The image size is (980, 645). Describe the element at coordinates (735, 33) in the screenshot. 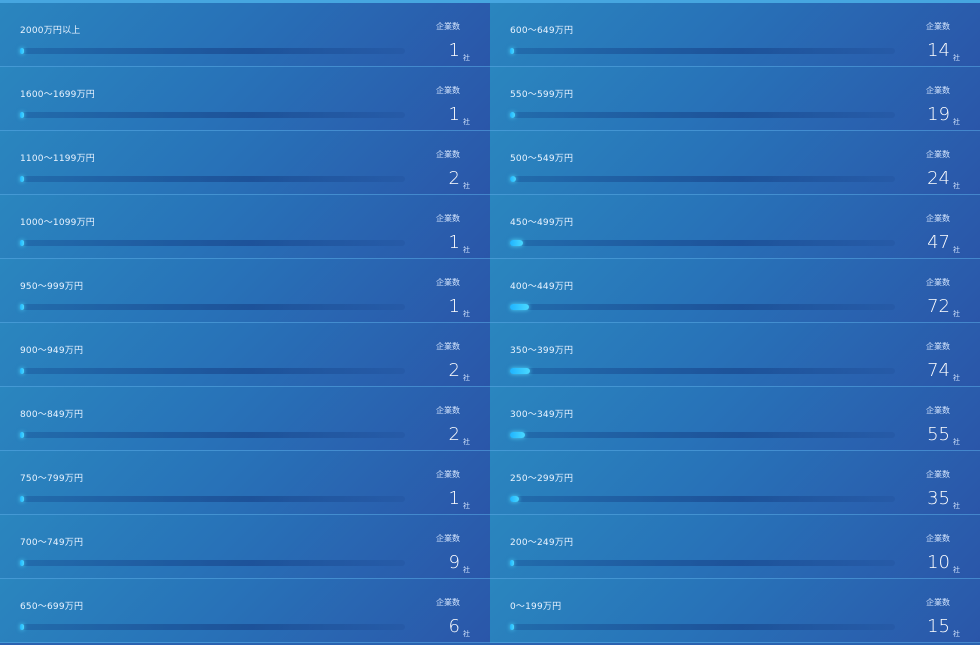

I see `salary-range-row: 600〜649万円 企業数 14 社` at that location.